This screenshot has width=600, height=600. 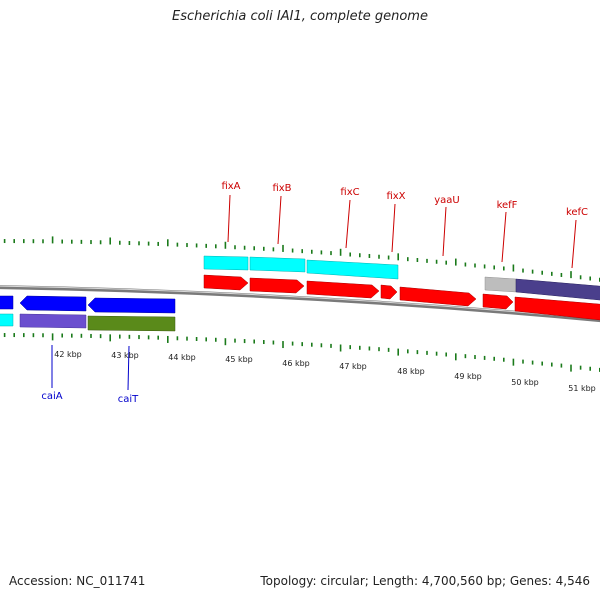 I want to click on cyan-segment-left, so click(x=7, y=320).